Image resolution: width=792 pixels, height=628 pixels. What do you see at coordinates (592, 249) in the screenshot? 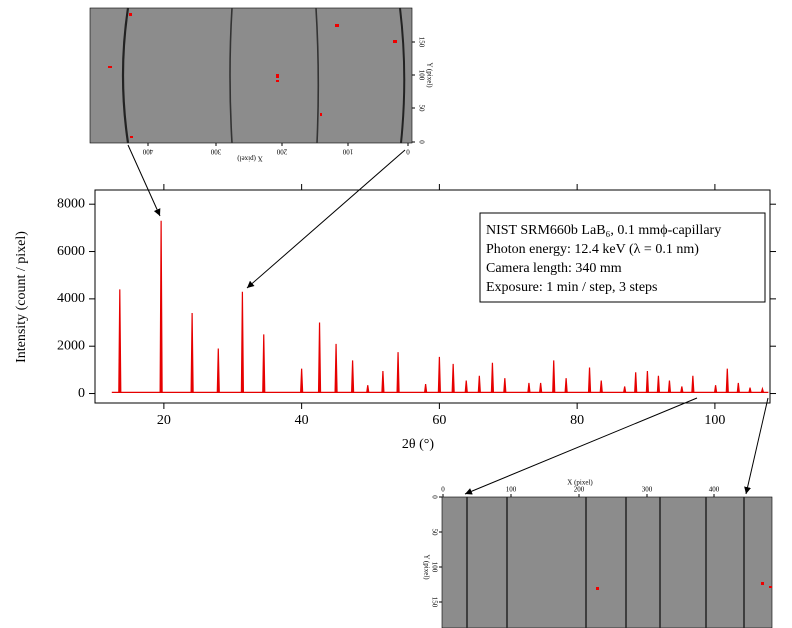
I see `legend-text: Photon energy: 12.4 keV (λ = 0.1 nm)` at bounding box center [592, 249].